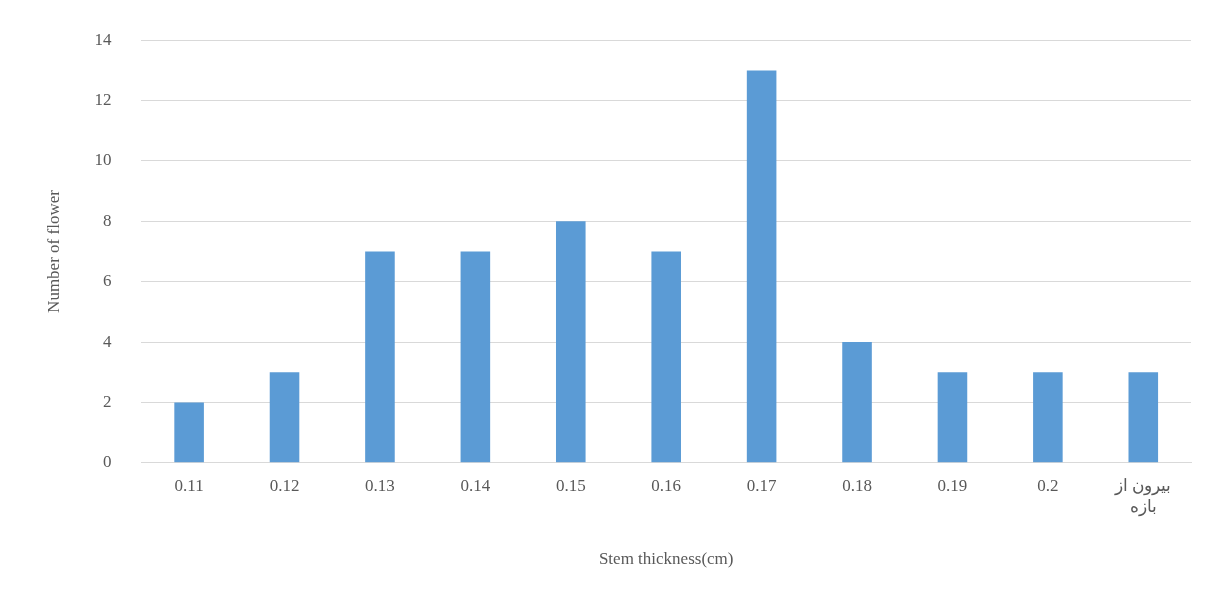  Describe the element at coordinates (103, 100) in the screenshot. I see `y-tick-label: 12` at that location.